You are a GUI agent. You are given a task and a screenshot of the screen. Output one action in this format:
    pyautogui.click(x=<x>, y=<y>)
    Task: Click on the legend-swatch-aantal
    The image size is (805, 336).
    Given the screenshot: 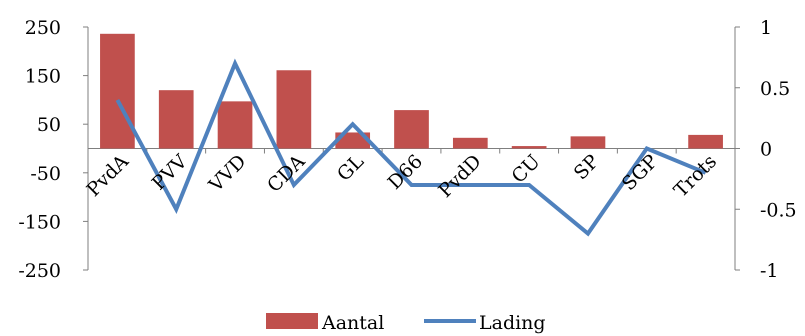 What is the action you would take?
    pyautogui.click(x=292, y=321)
    